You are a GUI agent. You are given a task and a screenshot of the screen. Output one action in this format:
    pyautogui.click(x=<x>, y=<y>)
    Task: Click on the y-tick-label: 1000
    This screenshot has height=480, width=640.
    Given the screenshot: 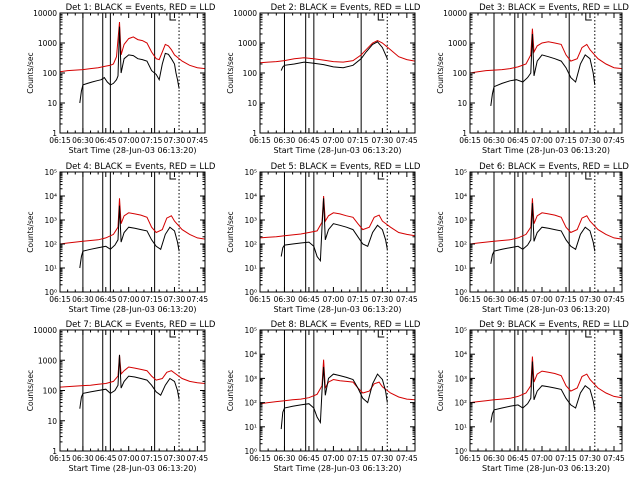 What is the action you would take?
    pyautogui.click(x=247, y=43)
    